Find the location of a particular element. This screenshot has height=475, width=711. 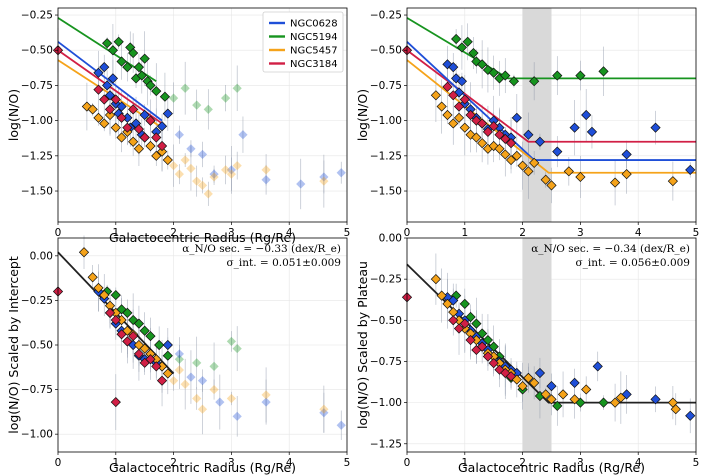

x-tick-label: 0 is located at coordinates (58, 233).